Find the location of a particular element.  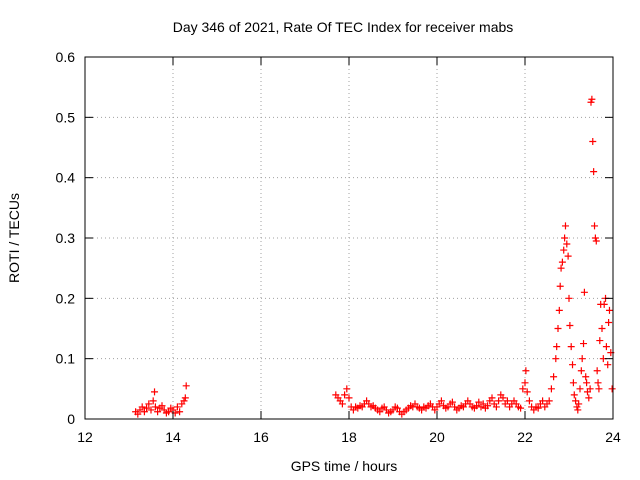

y-tick-label: 0.3 is located at coordinates (66, 238).